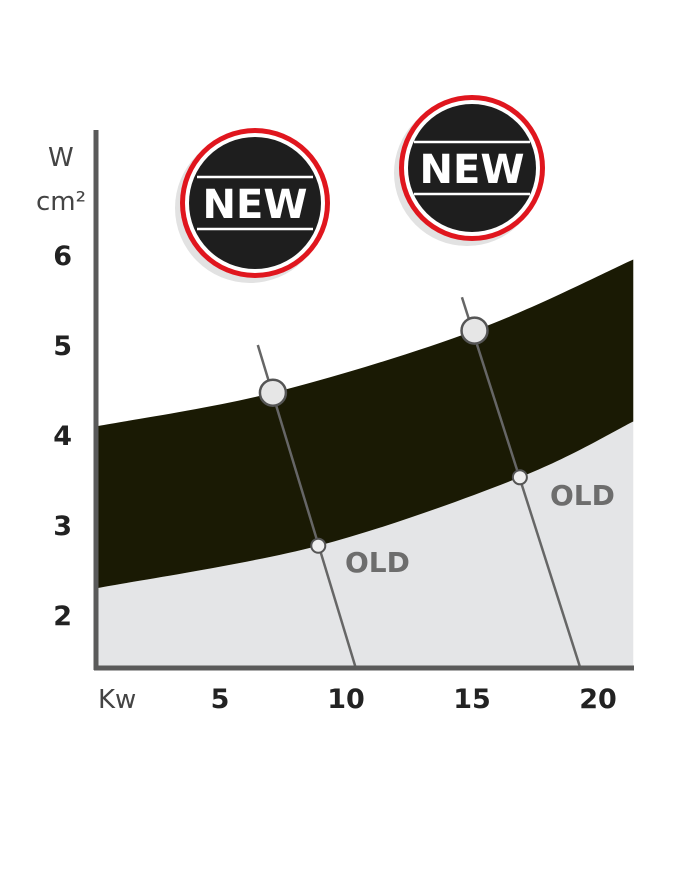  Describe the element at coordinates (117, 700) in the screenshot. I see `x-unit-kw: Kw` at that location.